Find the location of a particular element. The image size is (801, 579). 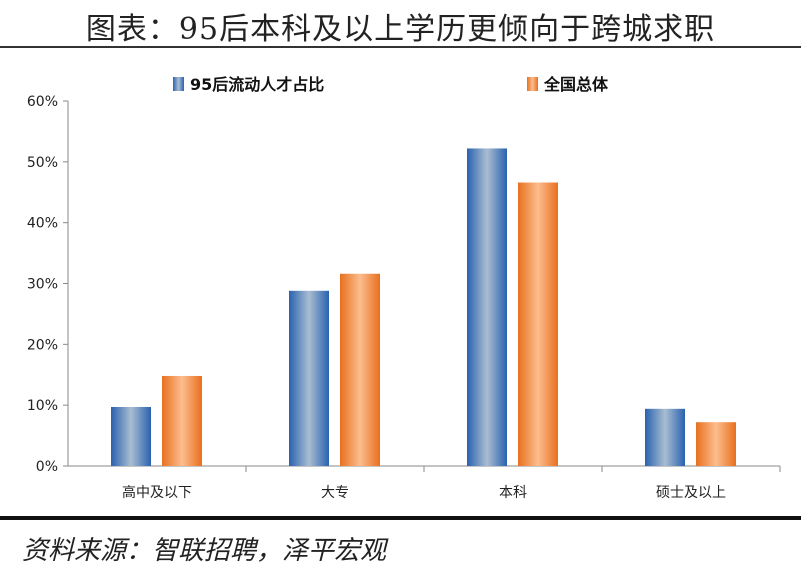

y-tick-label: 60% is located at coordinates (42, 102).